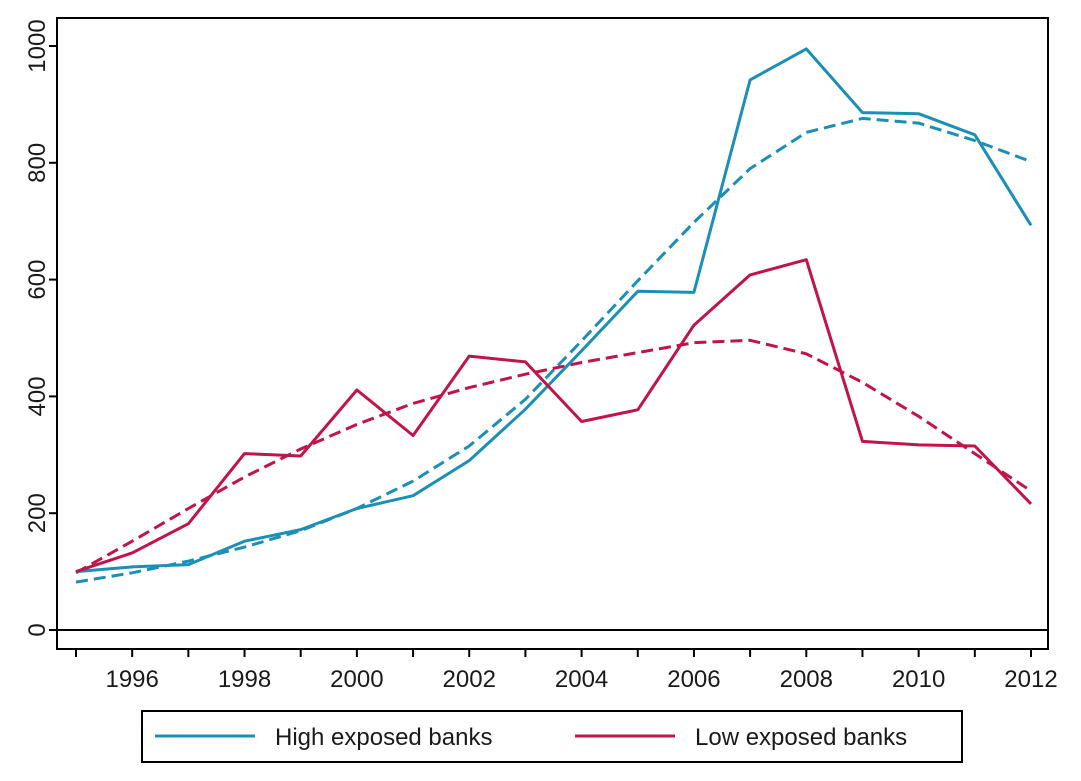 This screenshot has width=1081, height=781. Describe the element at coordinates (581, 679) in the screenshot. I see `x-tick-label: 2004` at that location.